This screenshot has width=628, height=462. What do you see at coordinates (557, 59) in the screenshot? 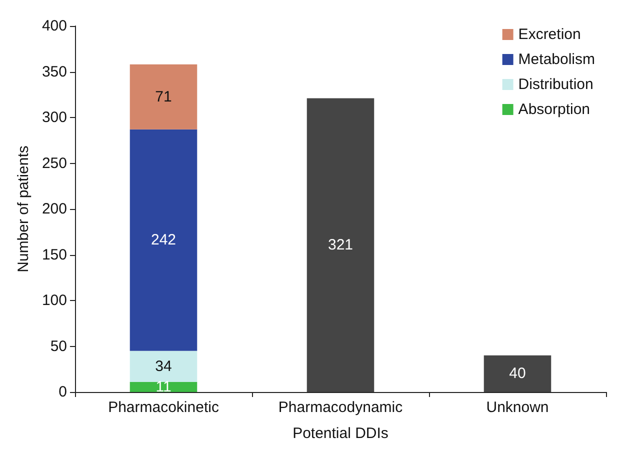
I see `legend-label: Metabolism` at bounding box center [557, 59].